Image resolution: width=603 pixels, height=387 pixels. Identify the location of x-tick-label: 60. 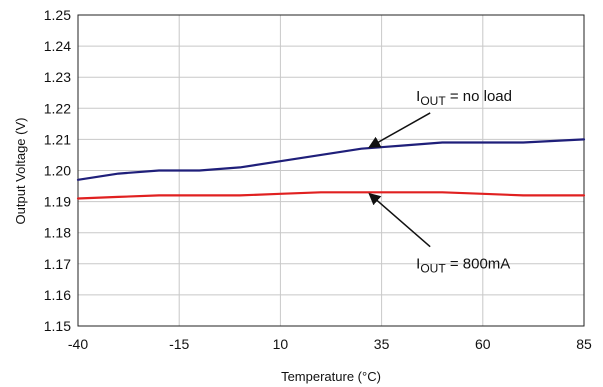
(483, 344).